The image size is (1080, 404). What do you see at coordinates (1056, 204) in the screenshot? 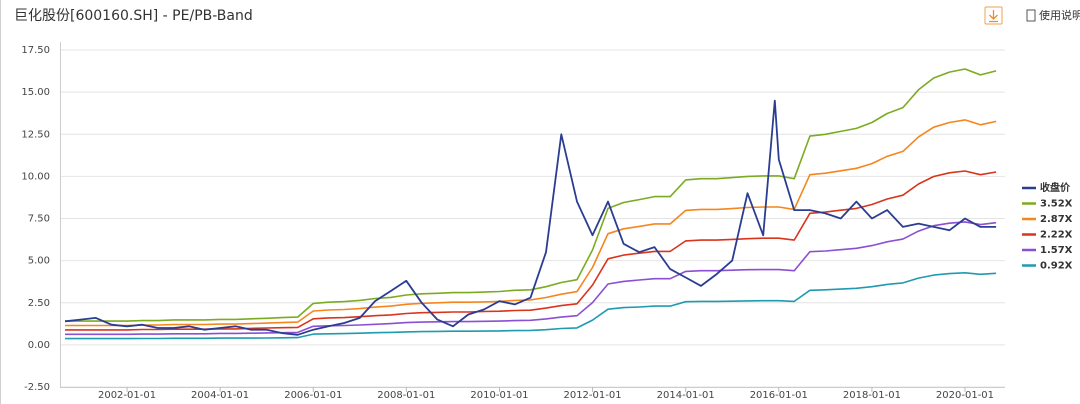
I see `legend-label: 3.52X` at bounding box center [1056, 204].